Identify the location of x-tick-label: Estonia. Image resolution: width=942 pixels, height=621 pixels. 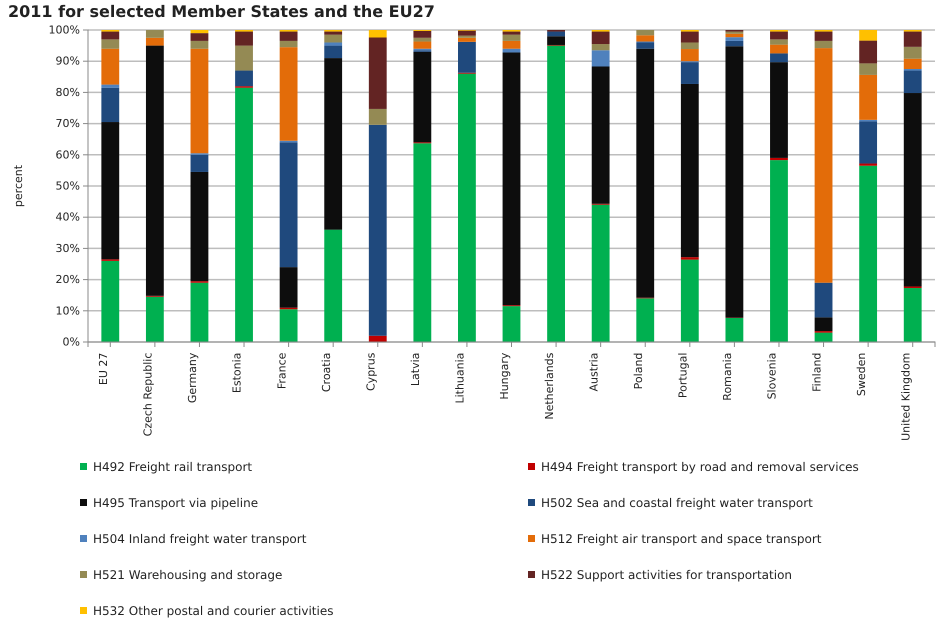
(237, 373).